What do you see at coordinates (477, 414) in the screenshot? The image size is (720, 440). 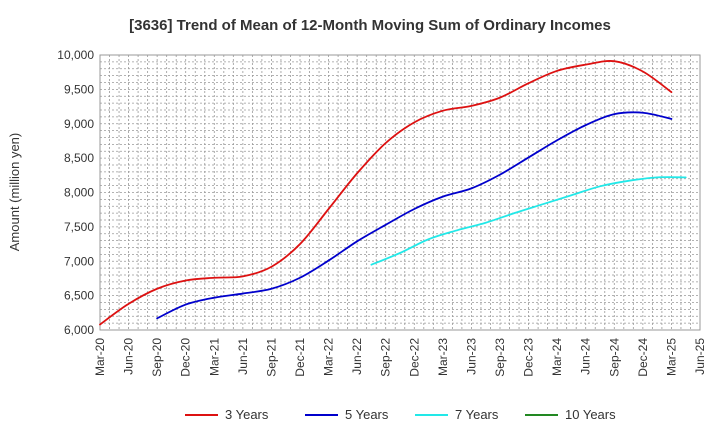 I see `legend-label-7-years: 7 Years` at bounding box center [477, 414].